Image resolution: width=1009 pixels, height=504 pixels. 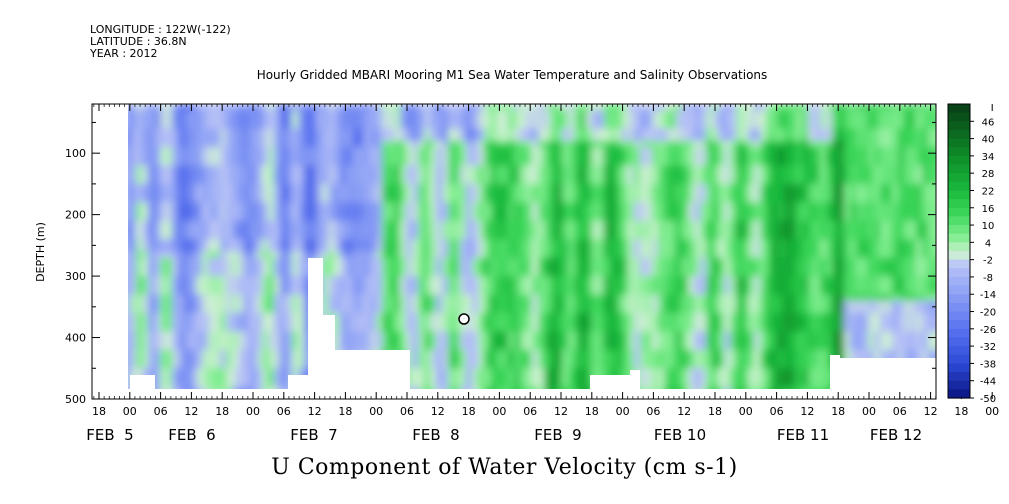 What do you see at coordinates (75, 276) in the screenshot?
I see `y-tick-label: 300` at bounding box center [75, 276].